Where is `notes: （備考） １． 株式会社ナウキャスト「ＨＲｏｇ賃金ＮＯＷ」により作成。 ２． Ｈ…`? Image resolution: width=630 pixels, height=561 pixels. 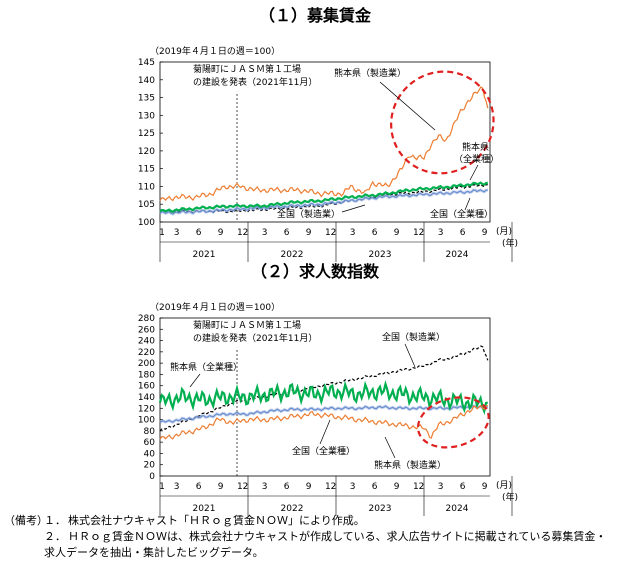
notes: （備考） １． 株式会社ナウキャスト「ＨＲｏｇ賃金ＮＯＷ」により作成。 ２． Ｈ… is located at coordinates (317, 537).